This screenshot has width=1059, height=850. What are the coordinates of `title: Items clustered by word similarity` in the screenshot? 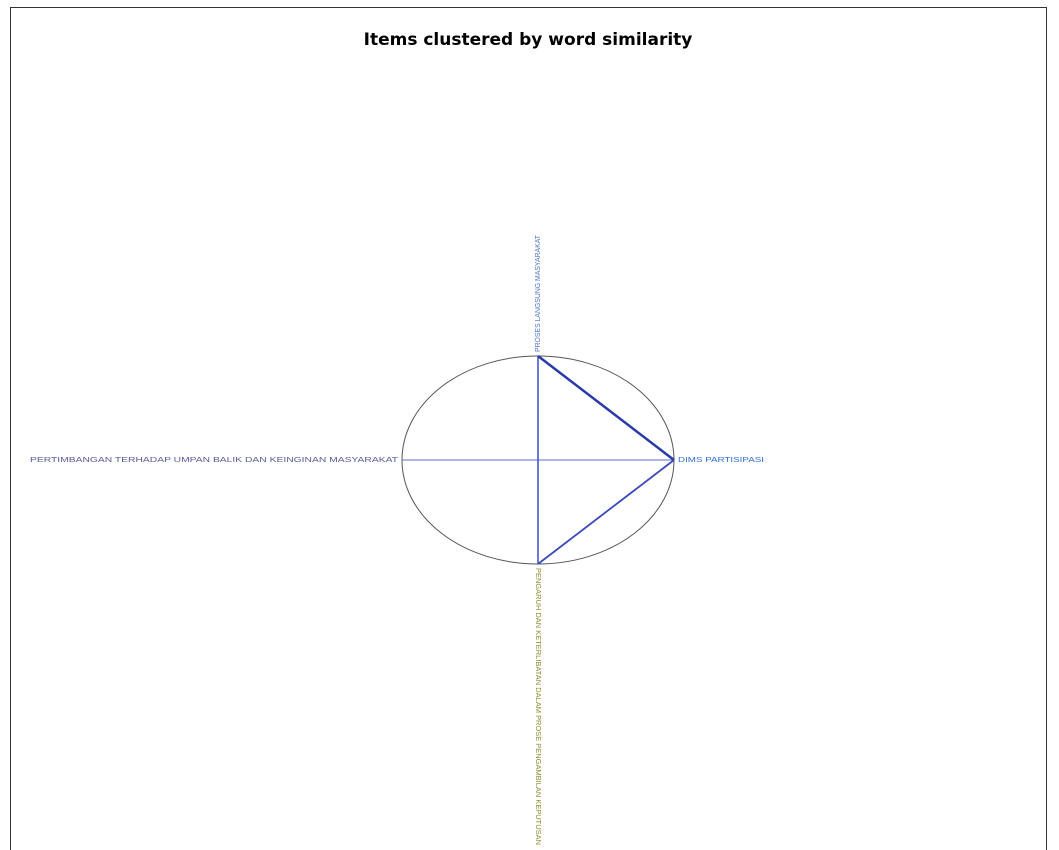 It's located at (528, 40).